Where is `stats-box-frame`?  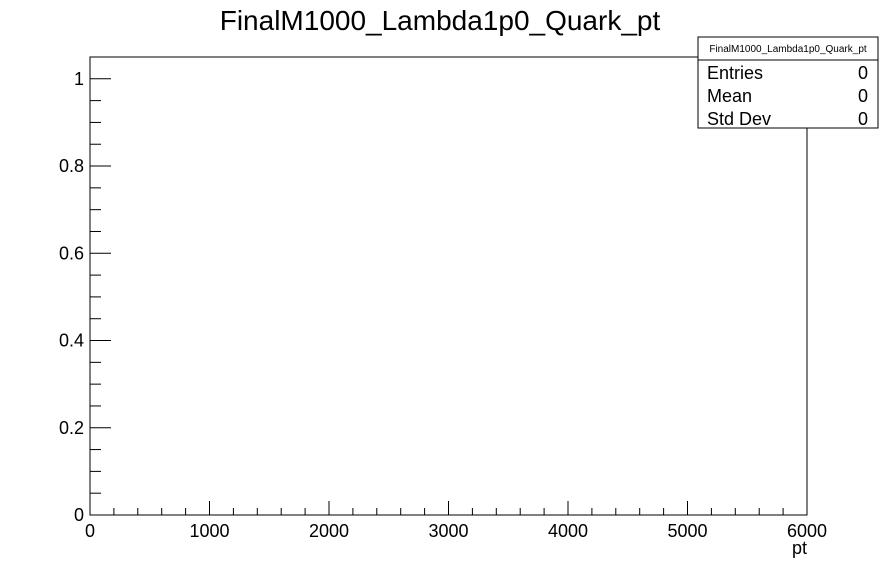
stats-box-frame is located at coordinates (788, 82).